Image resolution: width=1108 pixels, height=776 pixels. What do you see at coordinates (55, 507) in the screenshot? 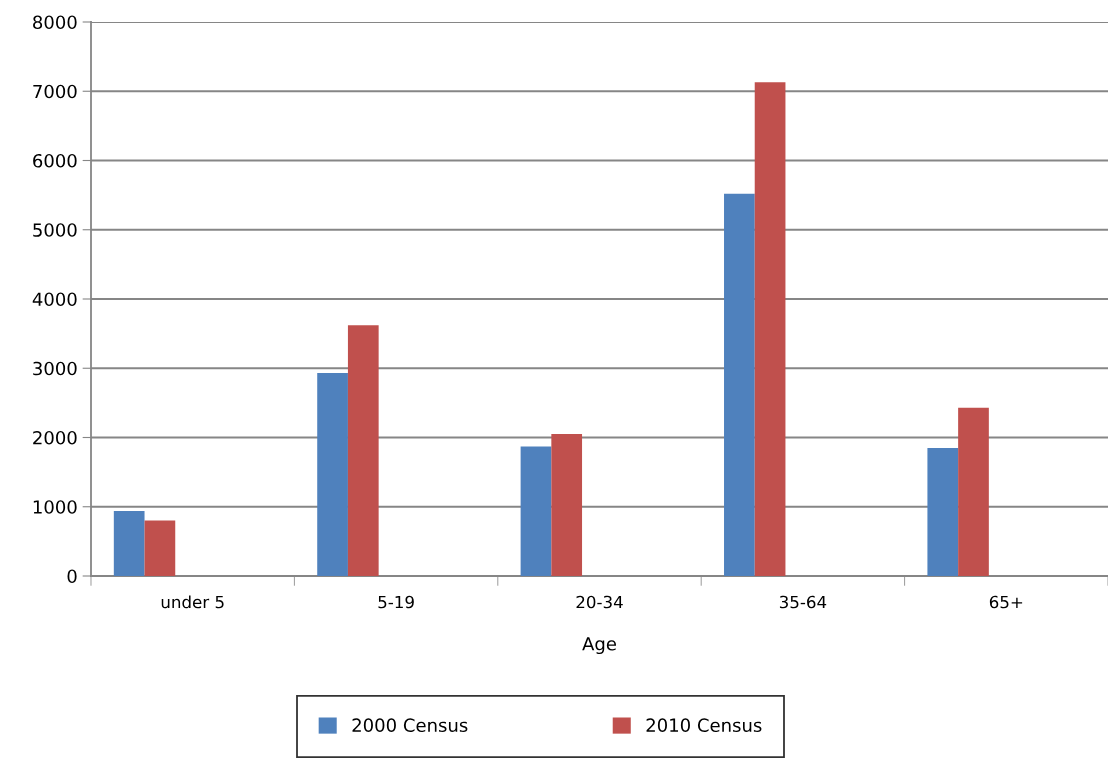
I see `y-tick-label: 1000` at bounding box center [55, 507].